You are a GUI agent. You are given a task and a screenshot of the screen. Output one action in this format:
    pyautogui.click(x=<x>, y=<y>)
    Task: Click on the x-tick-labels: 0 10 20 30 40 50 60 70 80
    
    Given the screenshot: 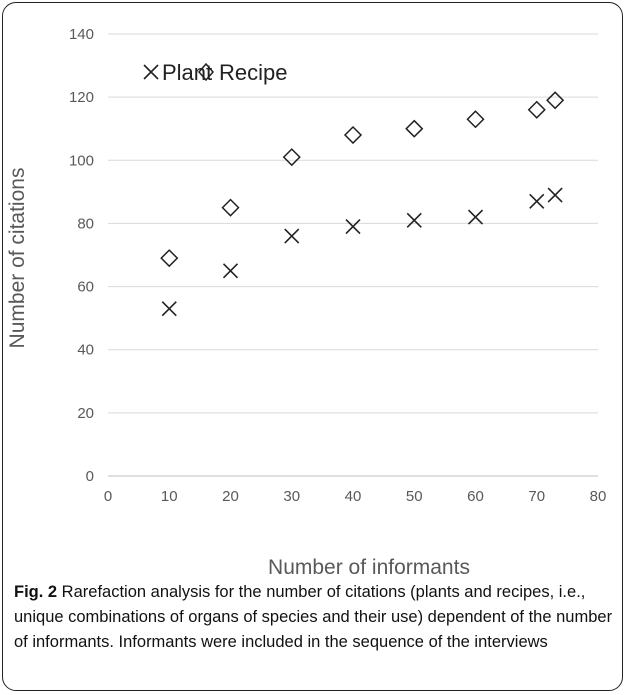 What is the action you would take?
    pyautogui.click(x=355, y=496)
    